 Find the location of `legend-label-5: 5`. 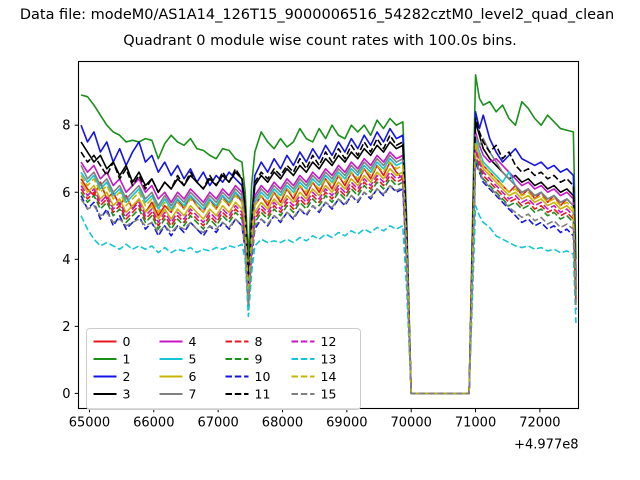

legend-label-5: 5 is located at coordinates (193, 359).